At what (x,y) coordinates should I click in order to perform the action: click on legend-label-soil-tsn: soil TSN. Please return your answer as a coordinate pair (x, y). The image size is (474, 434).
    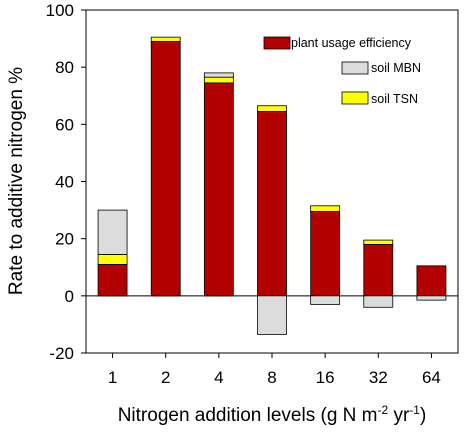
    Looking at the image, I should click on (394, 99).